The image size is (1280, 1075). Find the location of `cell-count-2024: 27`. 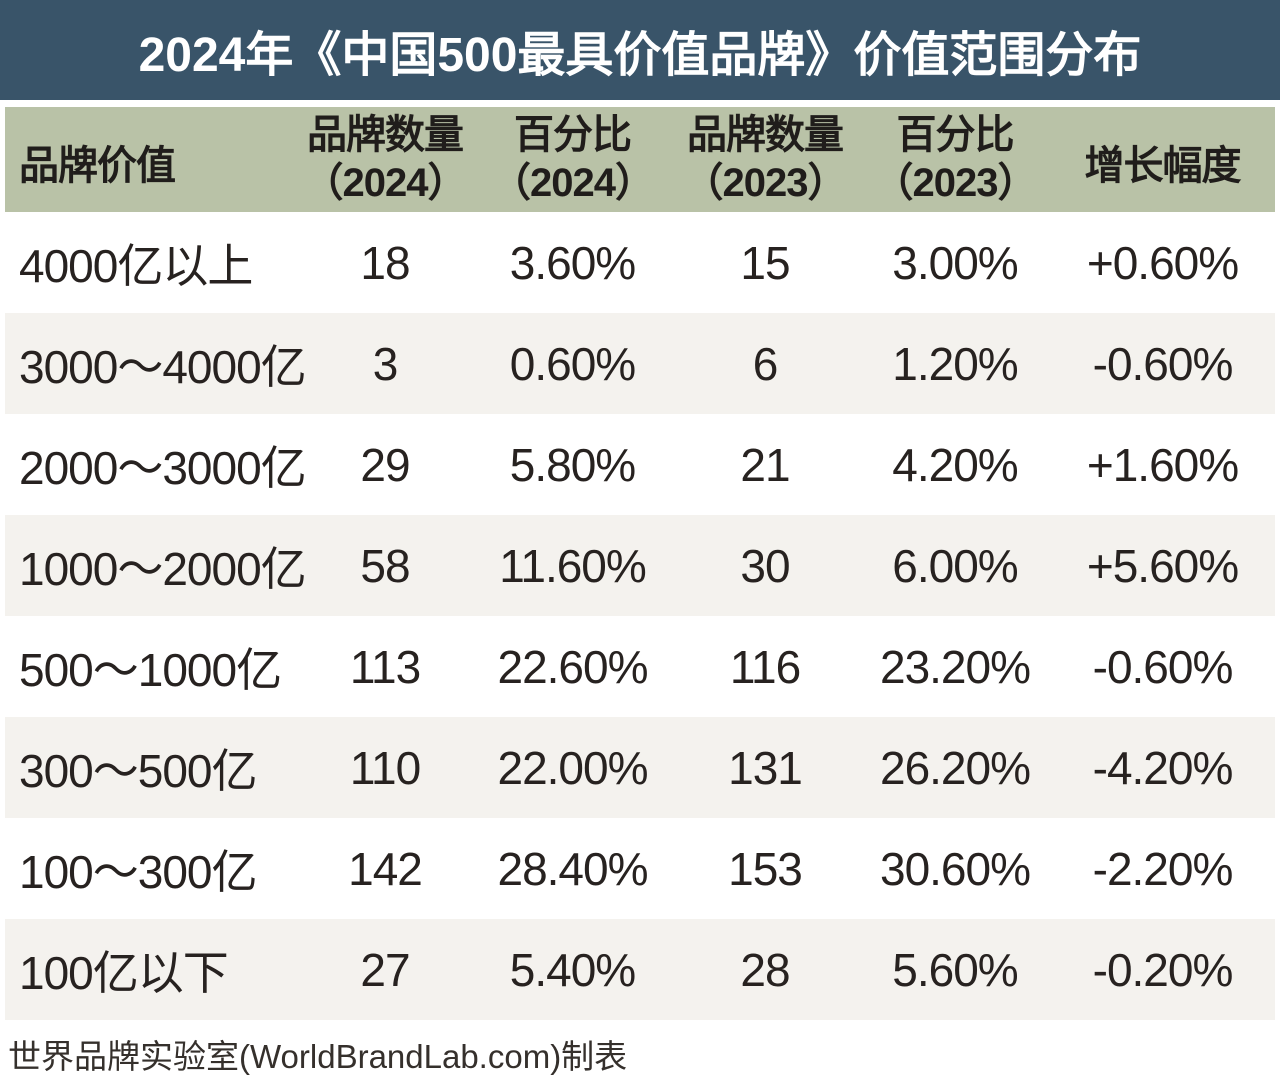

cell-count-2024: 27 is located at coordinates (385, 969).